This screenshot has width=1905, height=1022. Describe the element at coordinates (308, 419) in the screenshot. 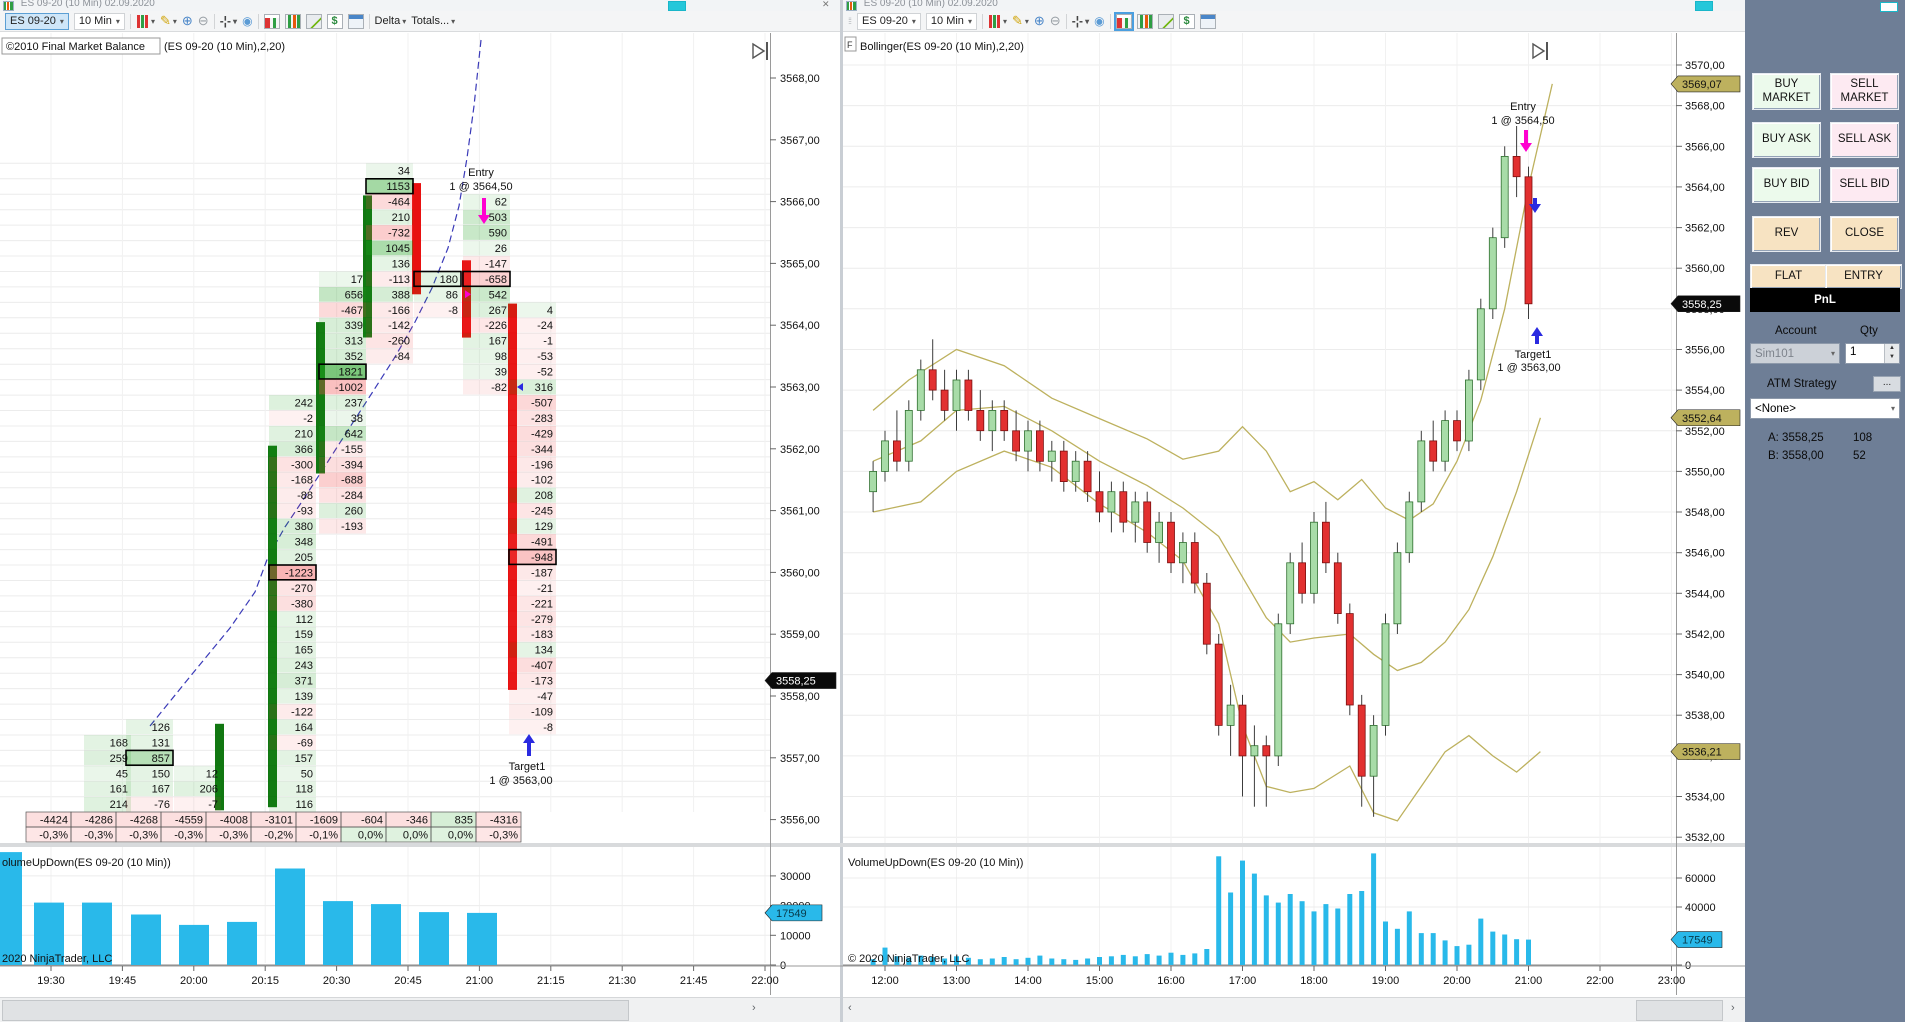

I see `svg-text: -2` at that location.